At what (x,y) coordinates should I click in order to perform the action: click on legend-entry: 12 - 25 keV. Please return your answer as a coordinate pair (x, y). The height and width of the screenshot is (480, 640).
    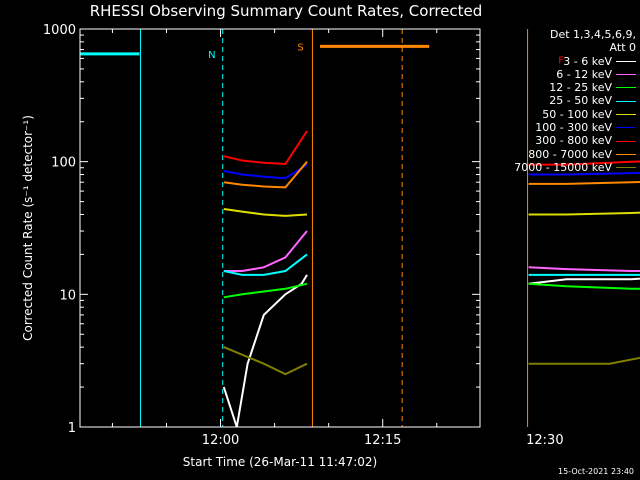
    Looking at the image, I should click on (575, 87).